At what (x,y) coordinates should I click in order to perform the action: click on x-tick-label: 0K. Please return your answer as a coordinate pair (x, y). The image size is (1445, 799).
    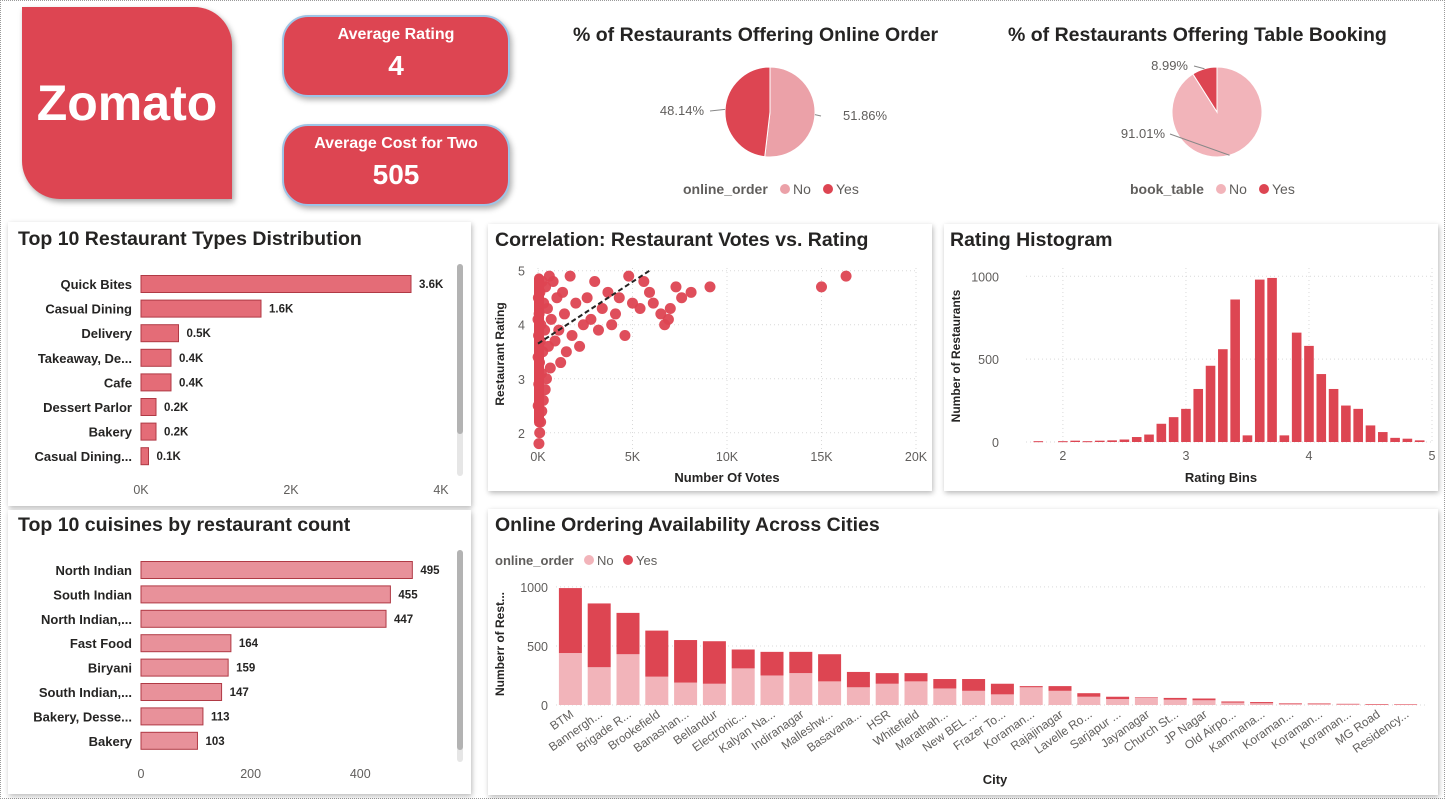
    Looking at the image, I should click on (141, 490).